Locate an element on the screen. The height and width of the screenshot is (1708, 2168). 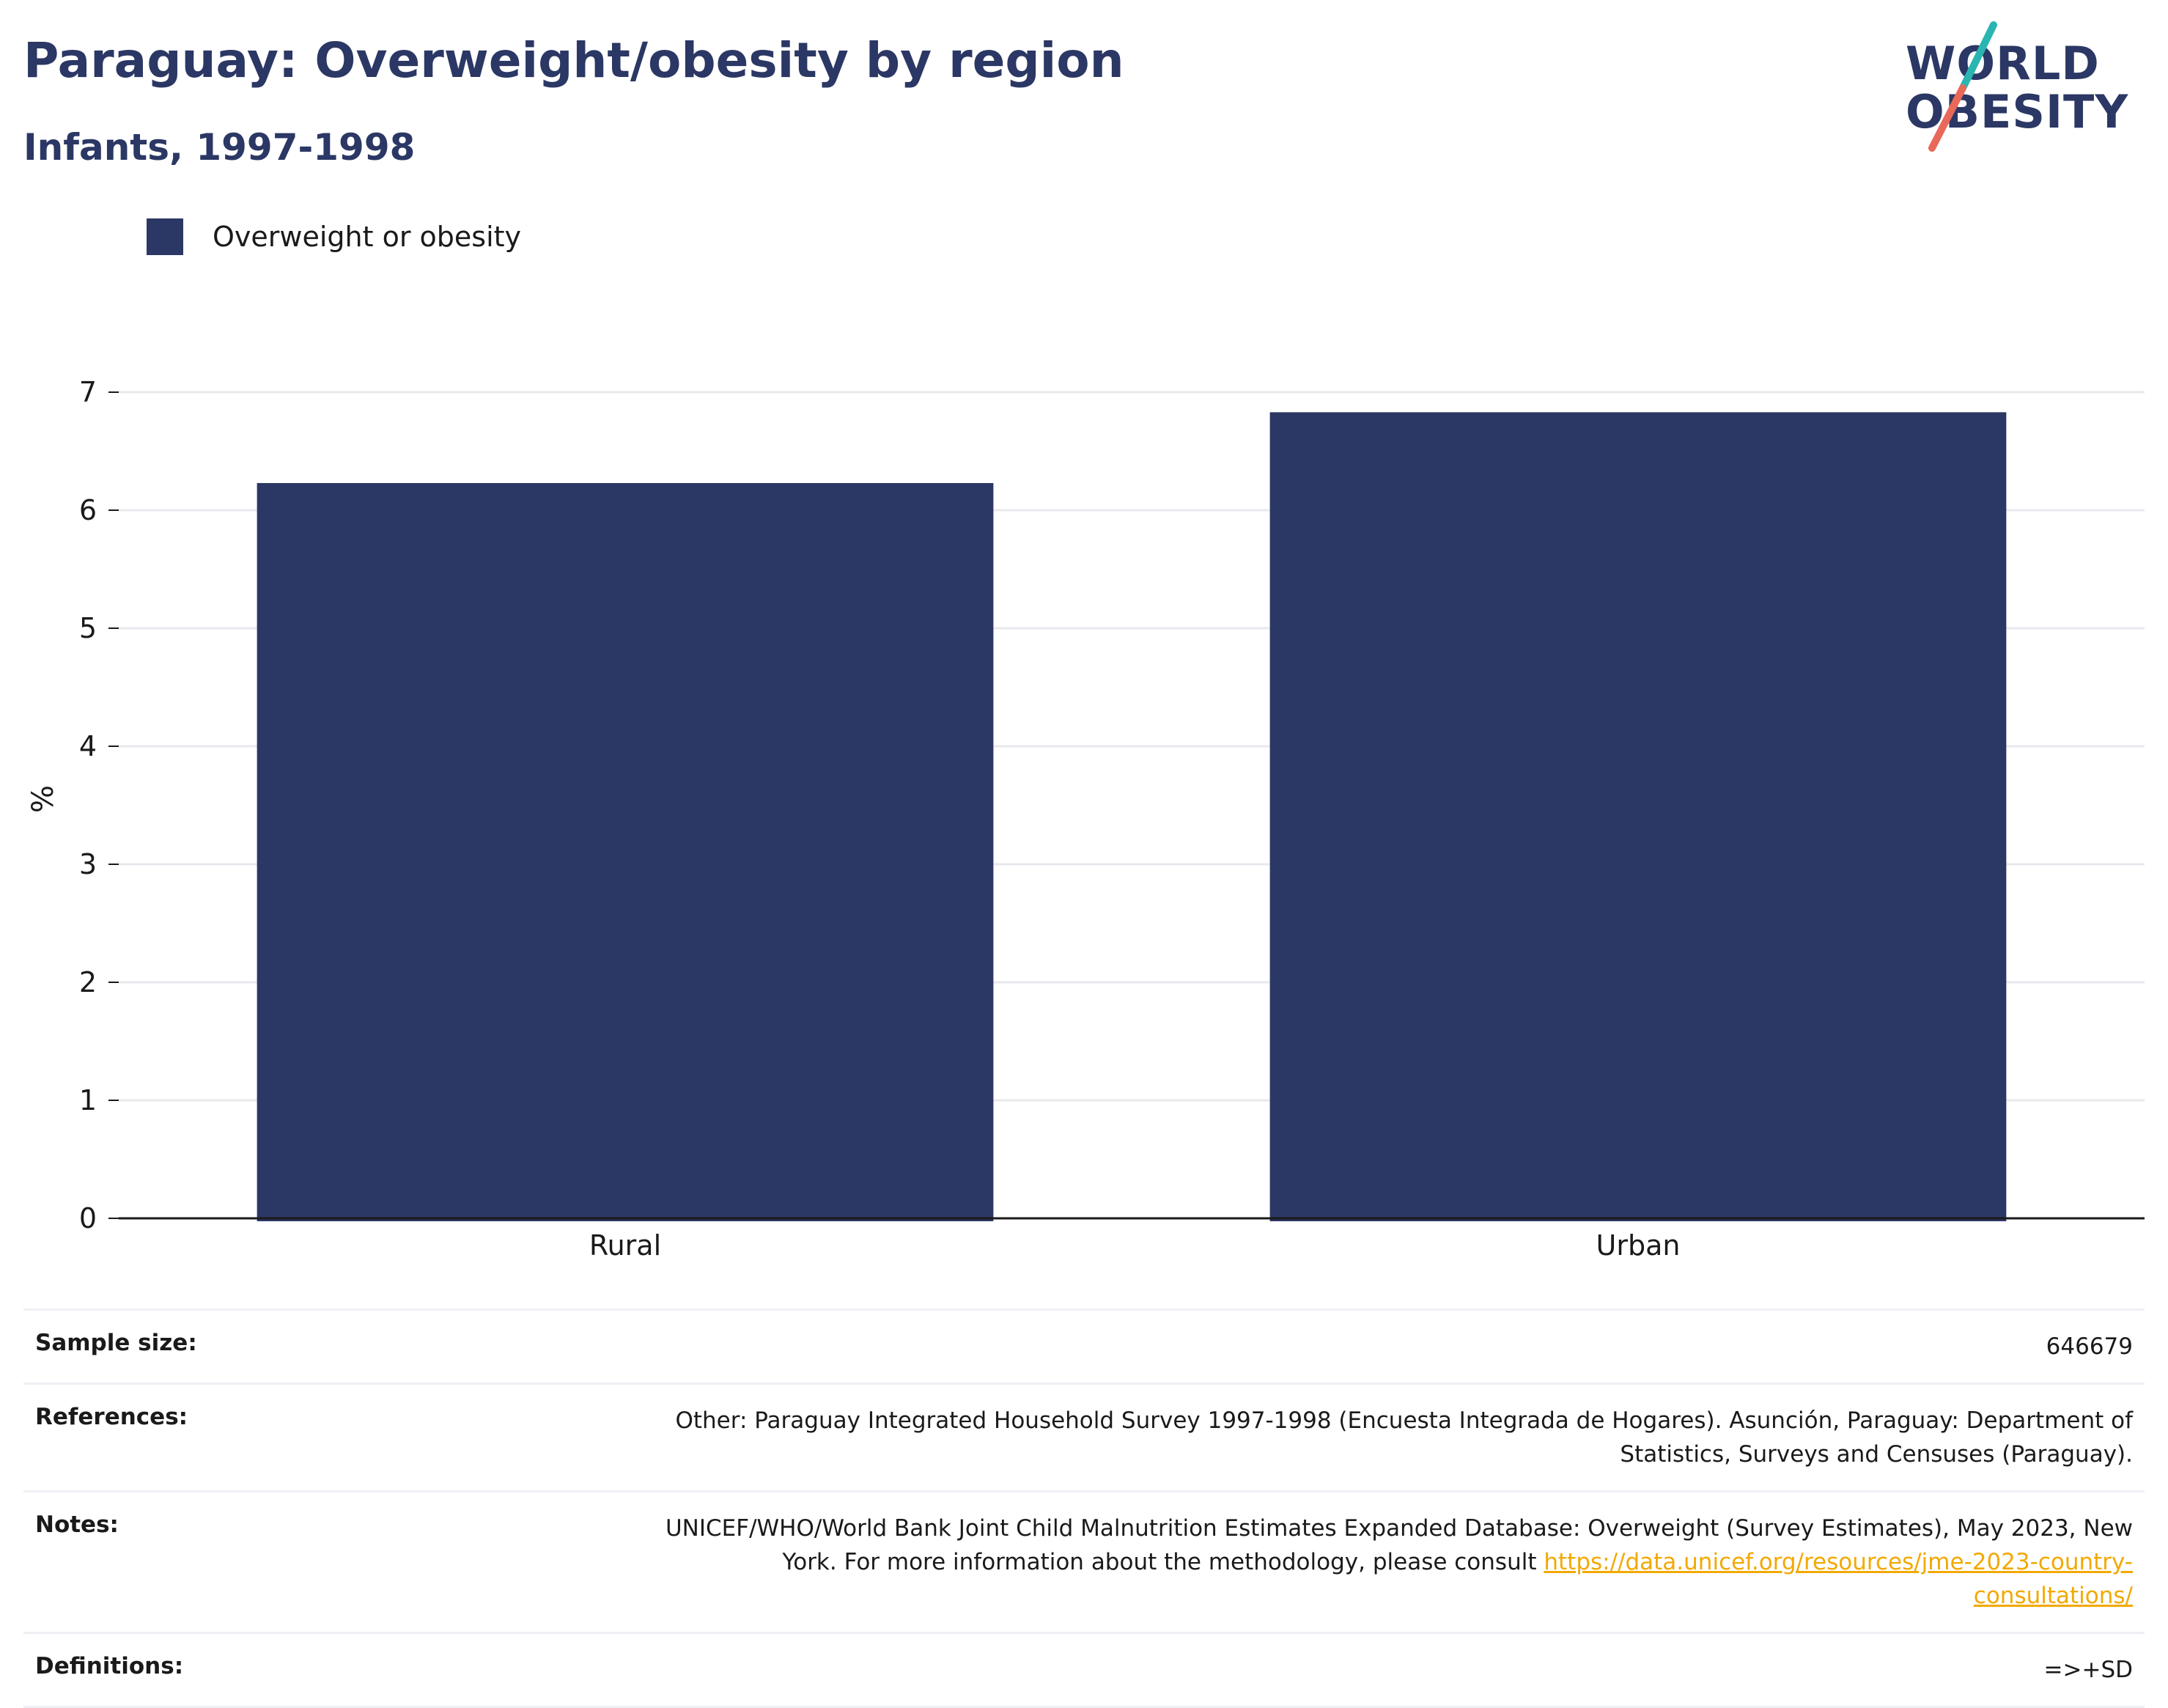
info-row-sample-size: Sample size: 646679 is located at coordinates (1084, 1345).